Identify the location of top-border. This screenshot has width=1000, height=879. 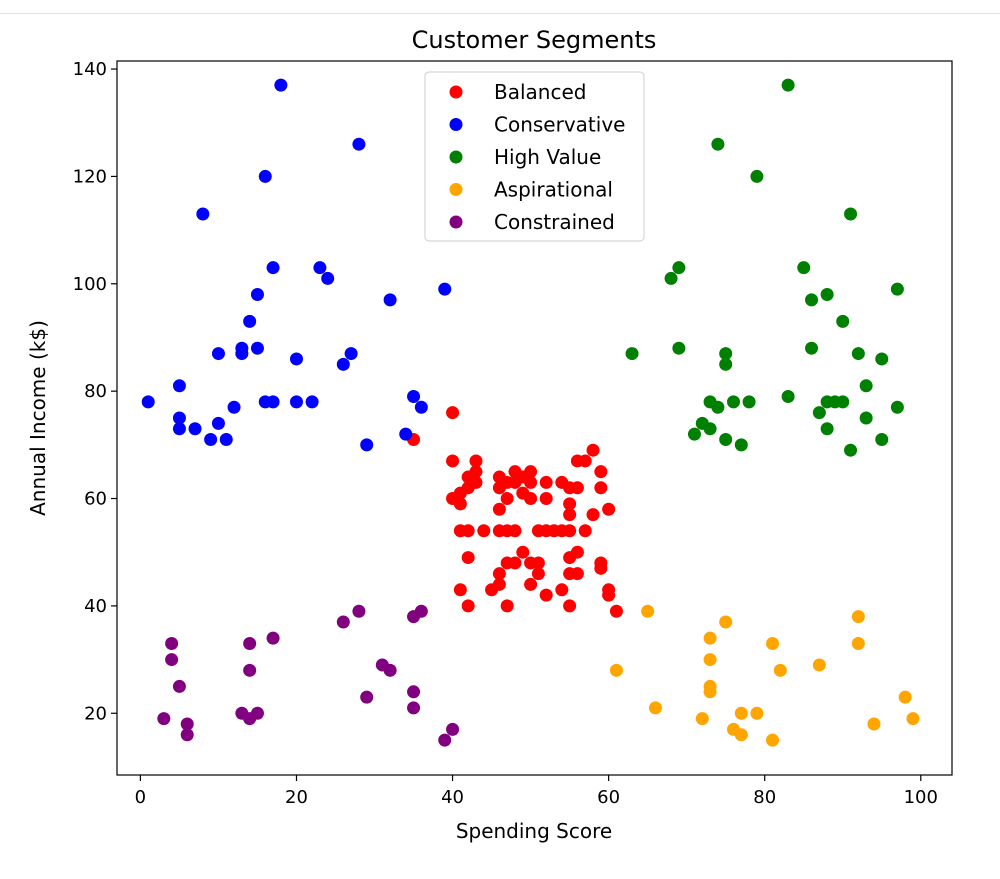
(500, 7).